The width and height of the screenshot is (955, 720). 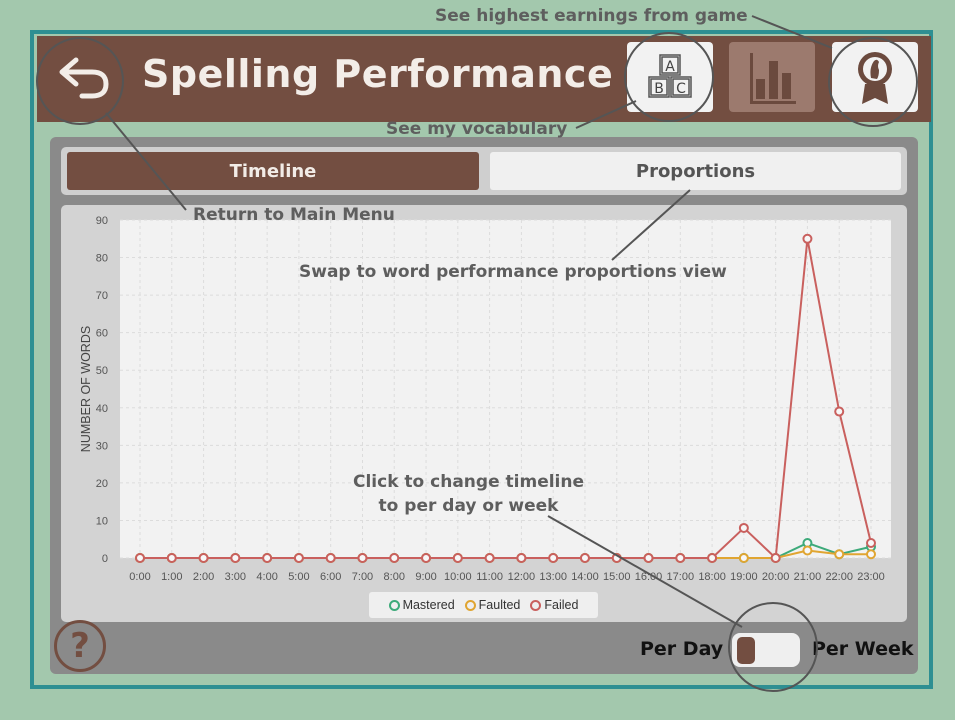 I want to click on y-tick-label: 10, so click(x=102, y=521).